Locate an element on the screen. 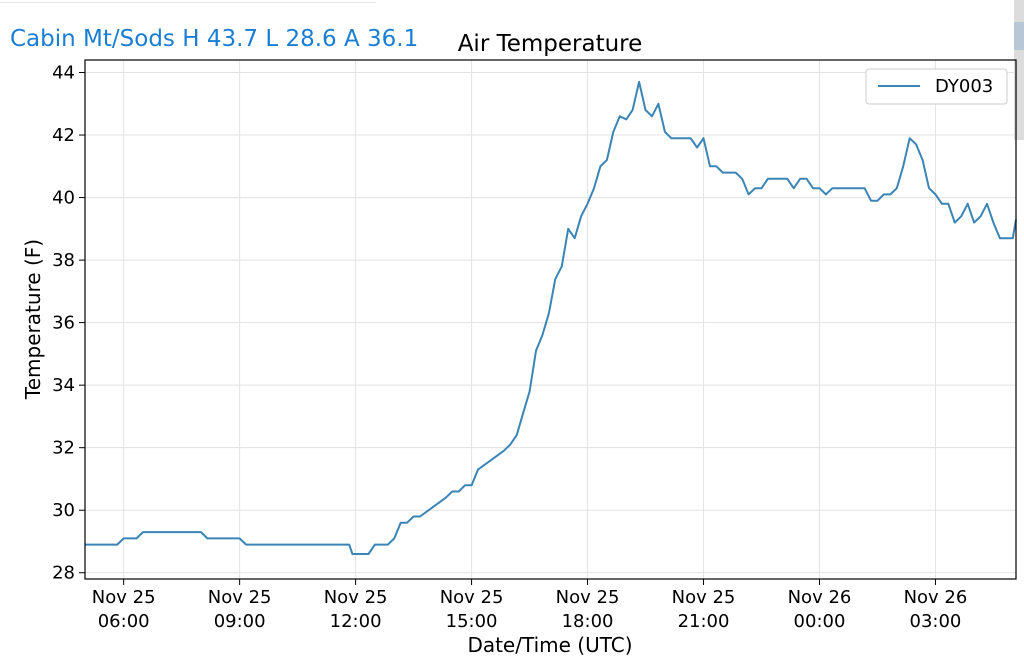 This screenshot has height=671, width=1024. y-axis-label: Temperature (F) is located at coordinates (33, 319).